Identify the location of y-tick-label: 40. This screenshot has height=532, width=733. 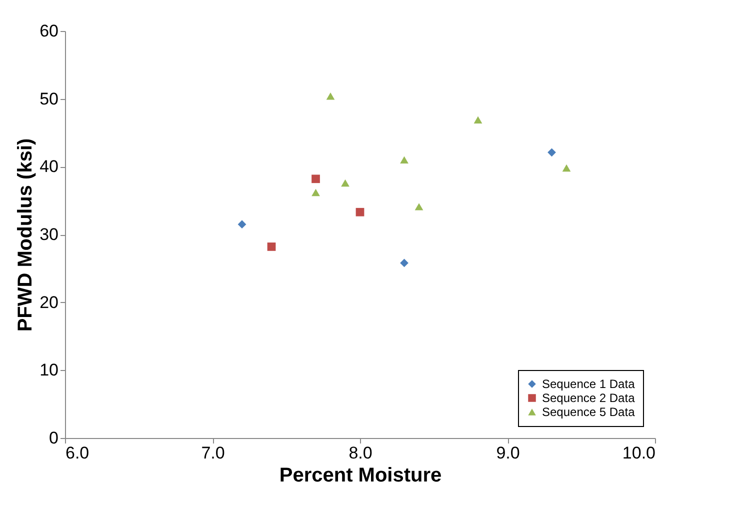
(49, 166).